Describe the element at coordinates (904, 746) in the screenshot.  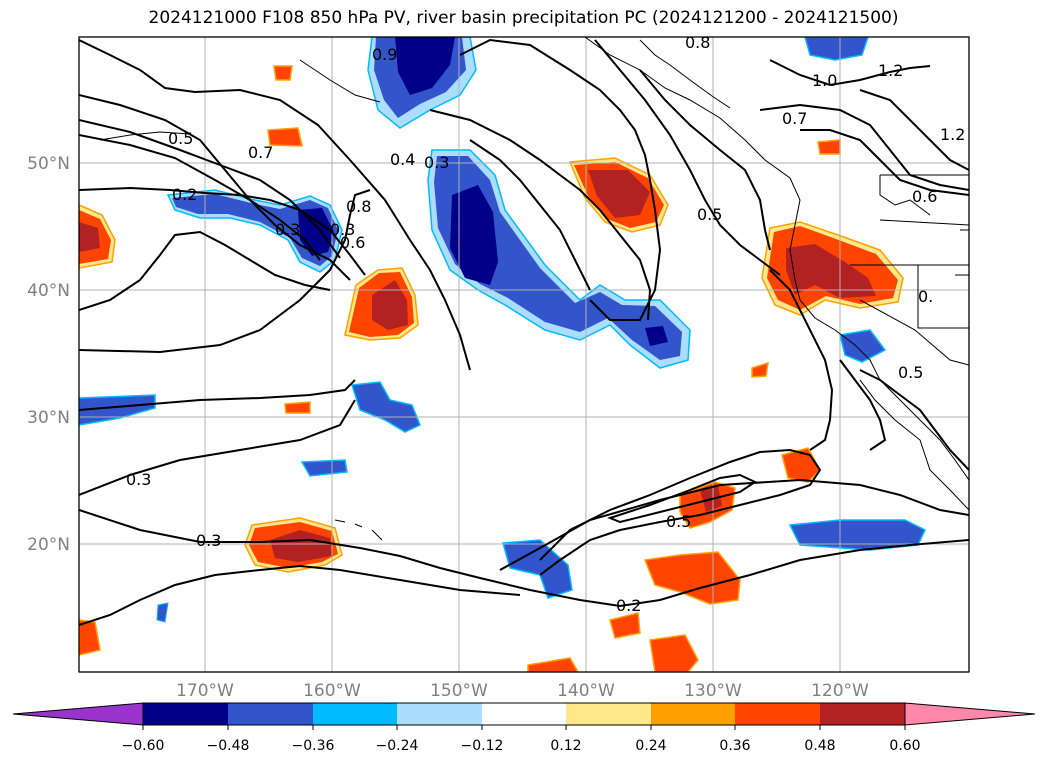
I see `colorbar-tick-label: 0.60` at that location.